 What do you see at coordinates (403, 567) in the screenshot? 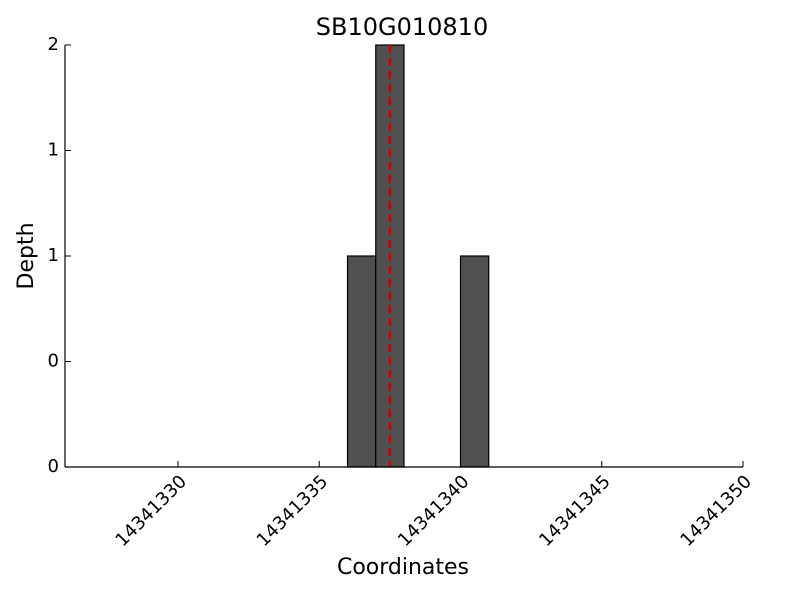
I see `x-axis-label: Coordinates` at bounding box center [403, 567].